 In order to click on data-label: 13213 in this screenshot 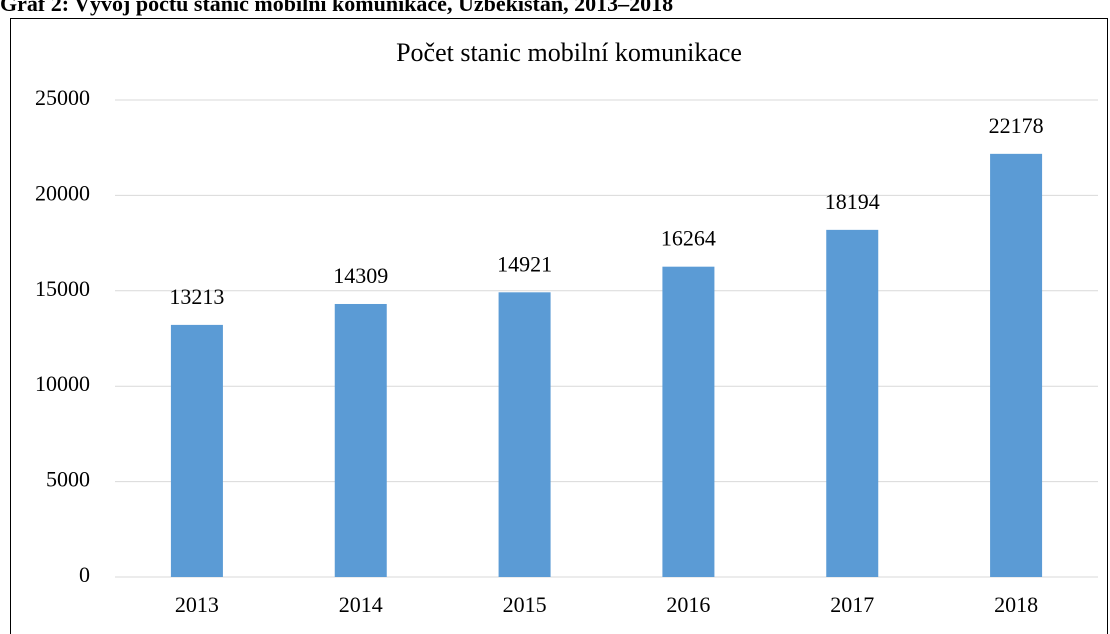, I will do `click(196, 296)`.